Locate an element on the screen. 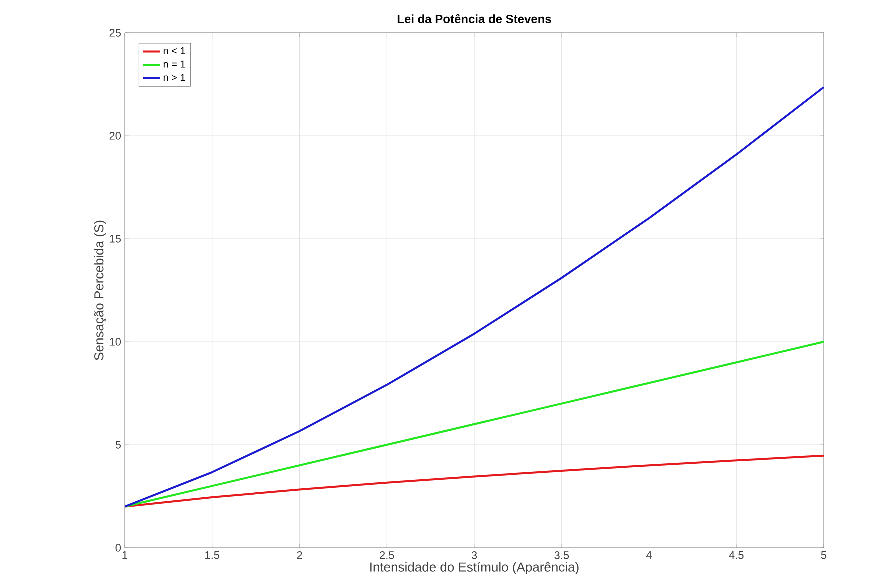 The image size is (869, 581). x-tick-label: 2 is located at coordinates (299, 556).